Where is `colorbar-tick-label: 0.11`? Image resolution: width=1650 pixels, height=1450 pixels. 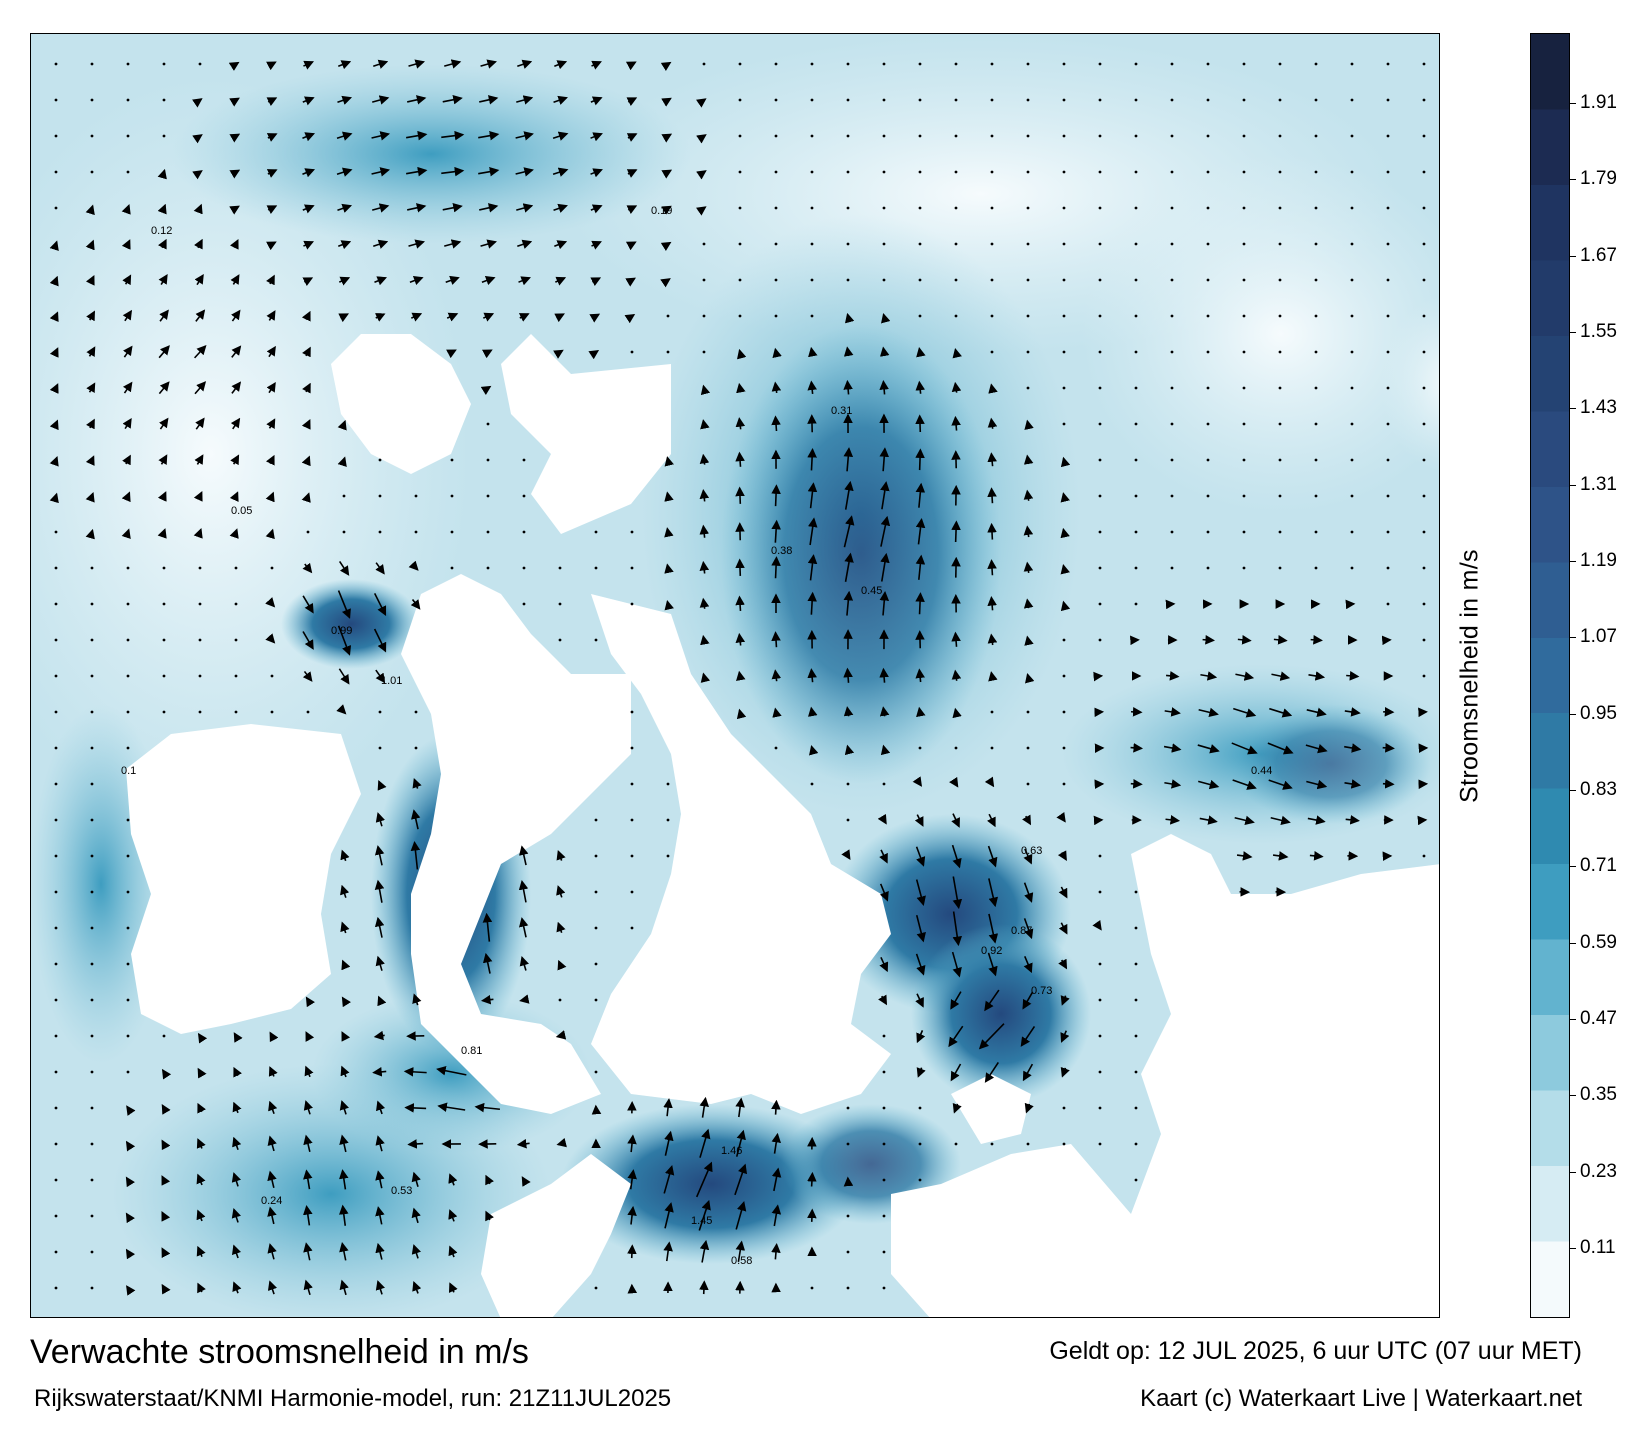 colorbar-tick-label: 0.11 is located at coordinates (1598, 1248).